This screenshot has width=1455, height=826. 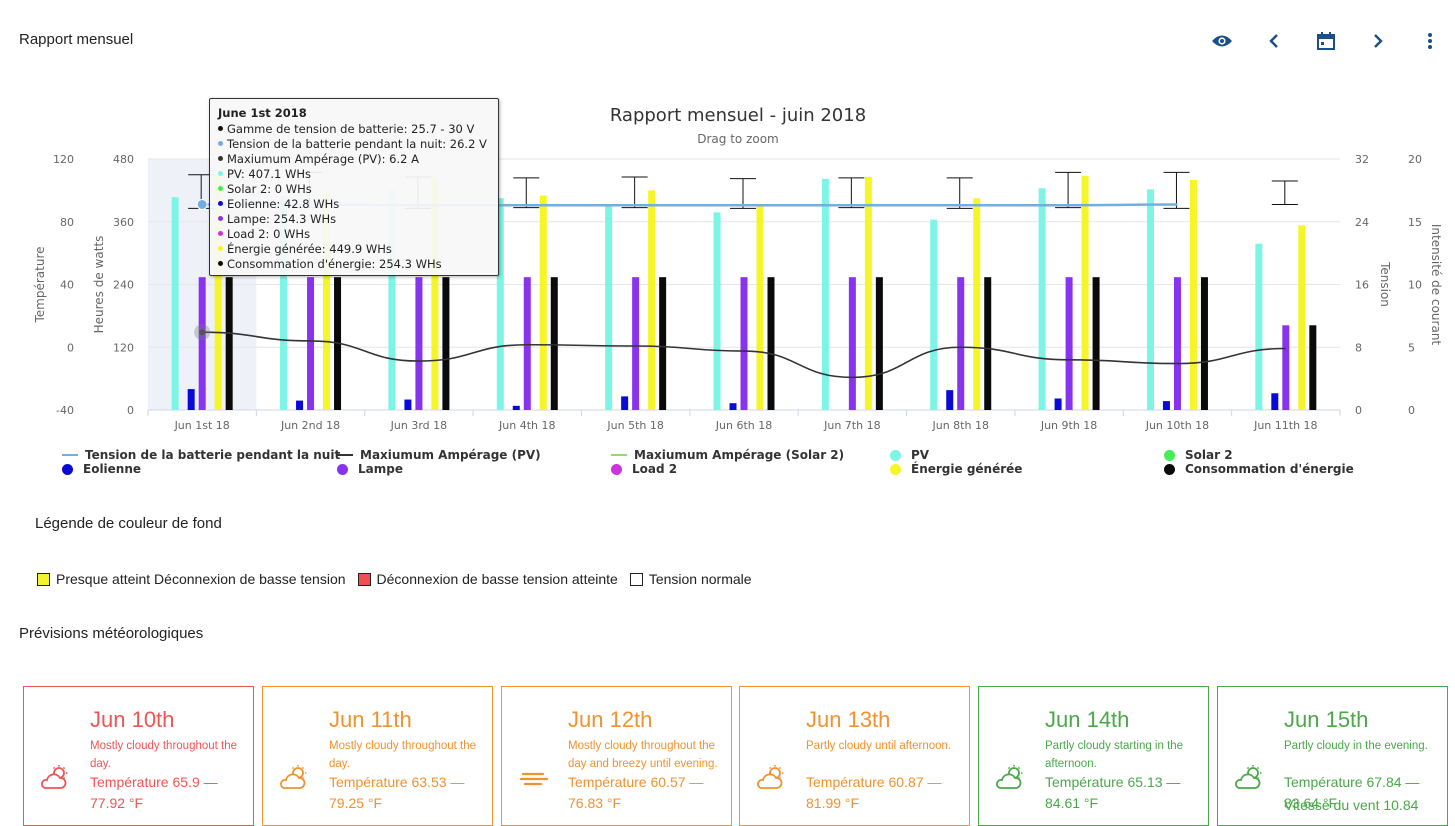 What do you see at coordinates (1385, 284) in the screenshot?
I see `voltage-axis-title: Tension` at bounding box center [1385, 284].